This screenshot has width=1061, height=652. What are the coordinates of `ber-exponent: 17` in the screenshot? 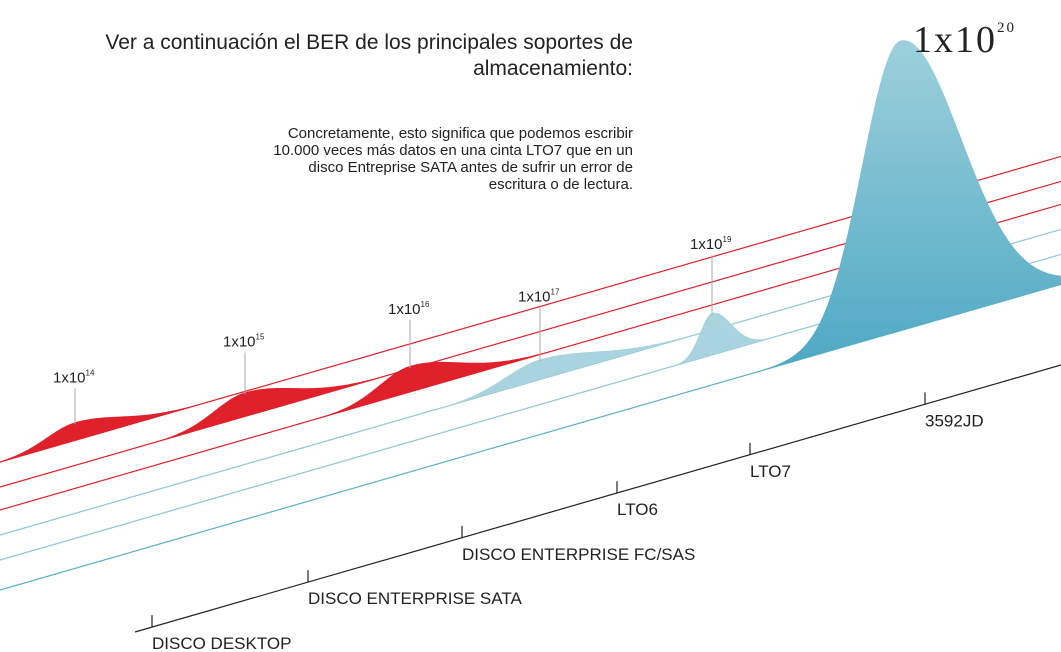 It's located at (555, 291).